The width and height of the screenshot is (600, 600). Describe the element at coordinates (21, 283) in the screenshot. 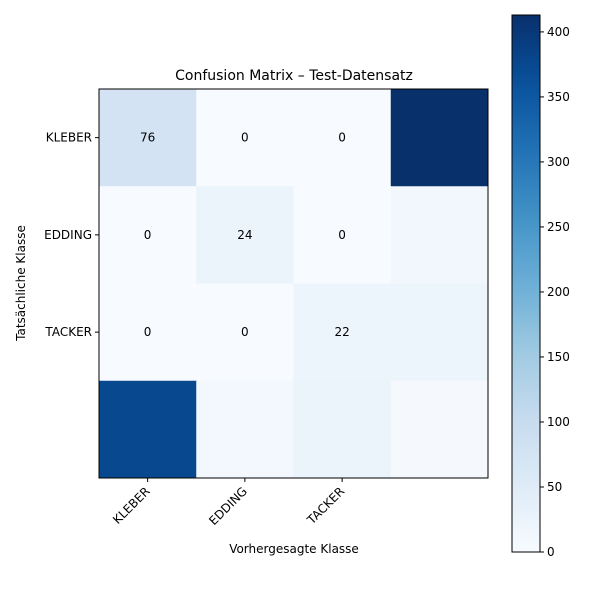

I see `y-axis-label: Tatsächliche Klasse` at that location.